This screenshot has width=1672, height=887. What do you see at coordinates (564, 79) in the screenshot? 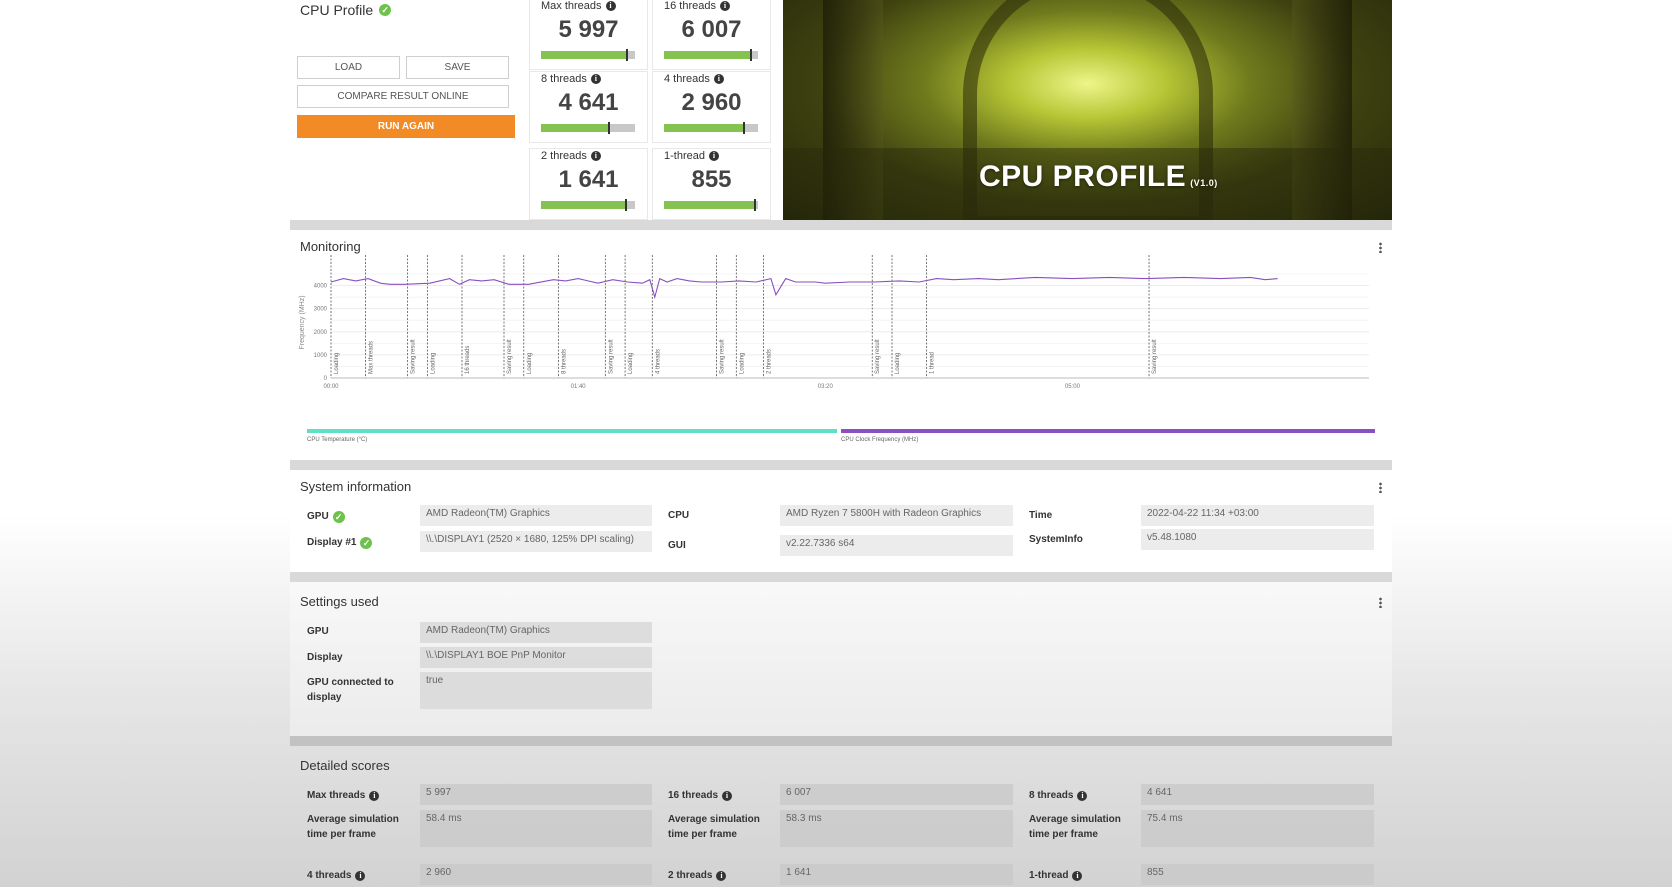
I see `score-label: 8 threads` at bounding box center [564, 79].